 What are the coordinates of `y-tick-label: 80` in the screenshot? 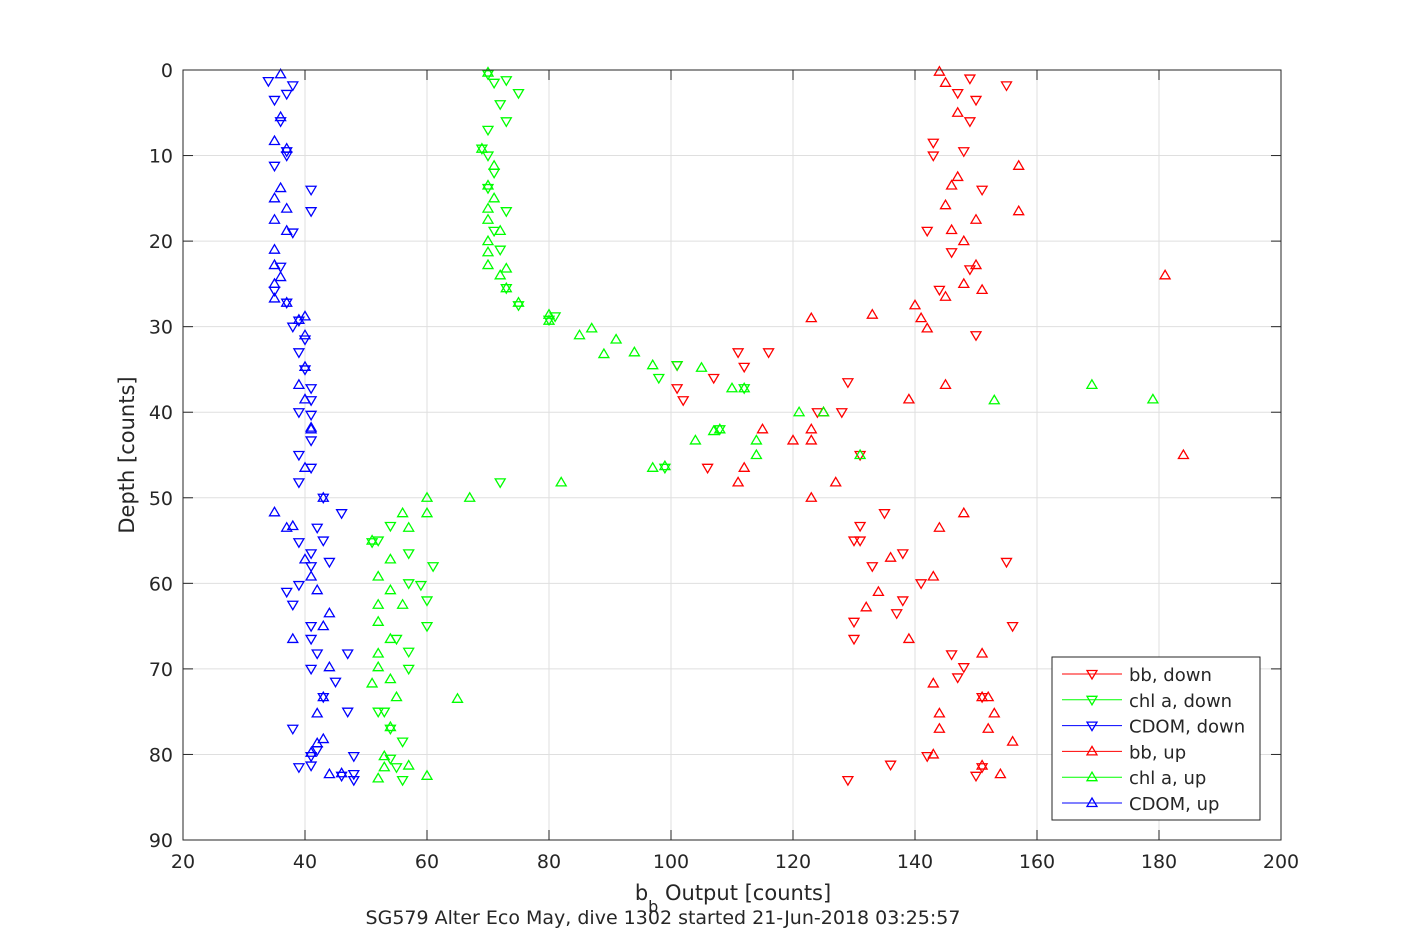 It's located at (161, 755).